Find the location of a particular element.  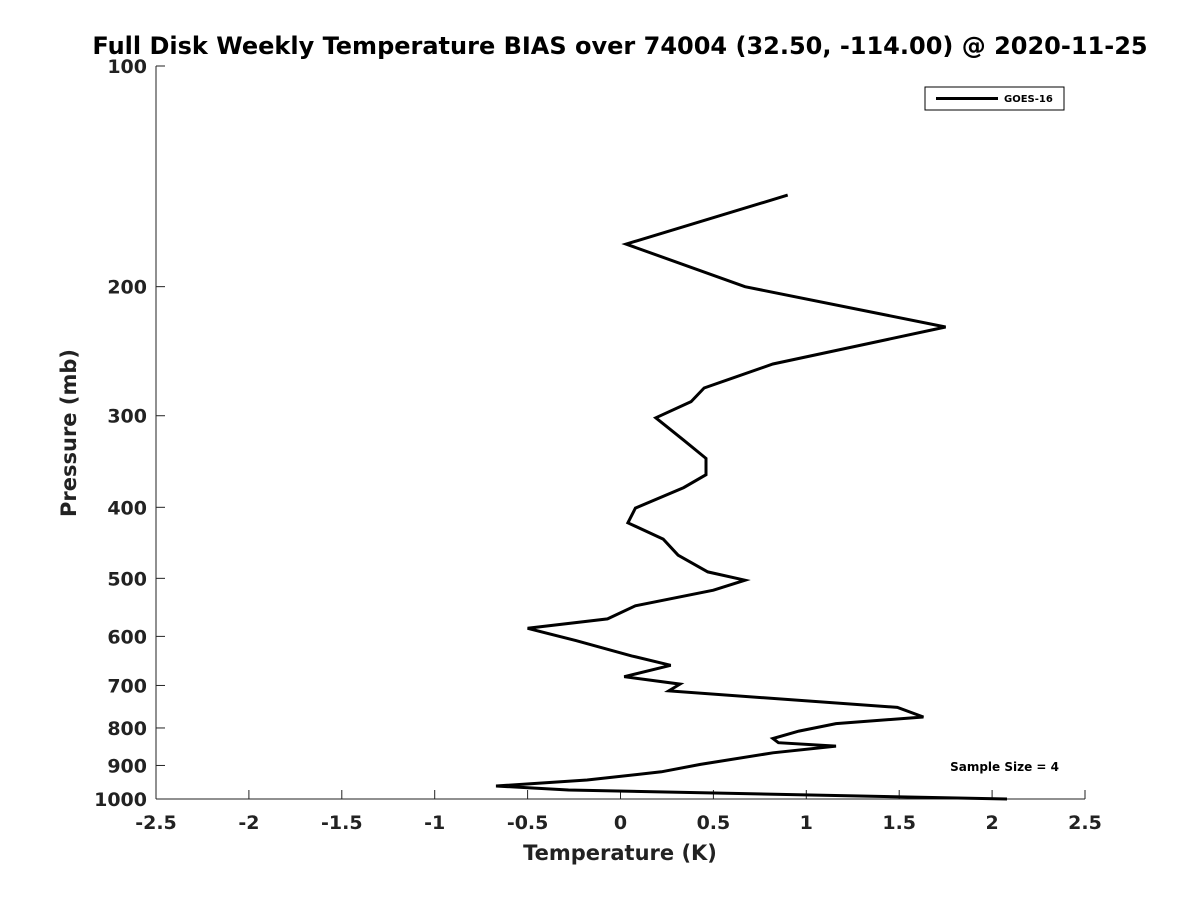

legend-entry-goes-16: GOES-16 is located at coordinates (1028, 99).